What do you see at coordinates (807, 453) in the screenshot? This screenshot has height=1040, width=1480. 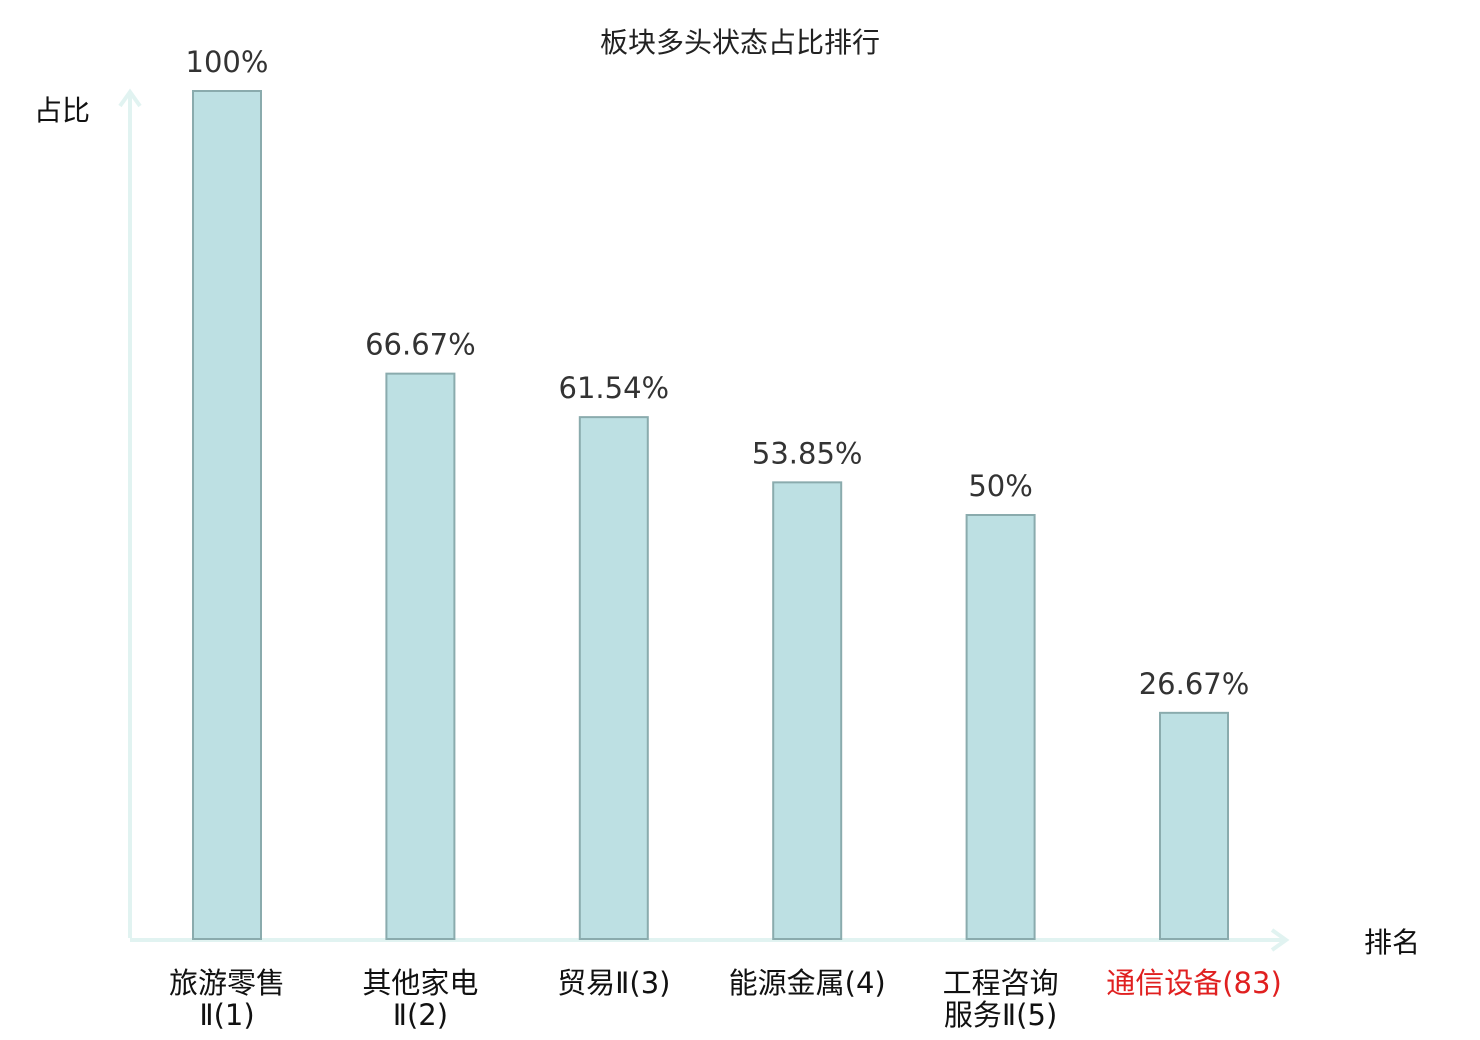 I see `value-label-4: 53.85%` at bounding box center [807, 453].